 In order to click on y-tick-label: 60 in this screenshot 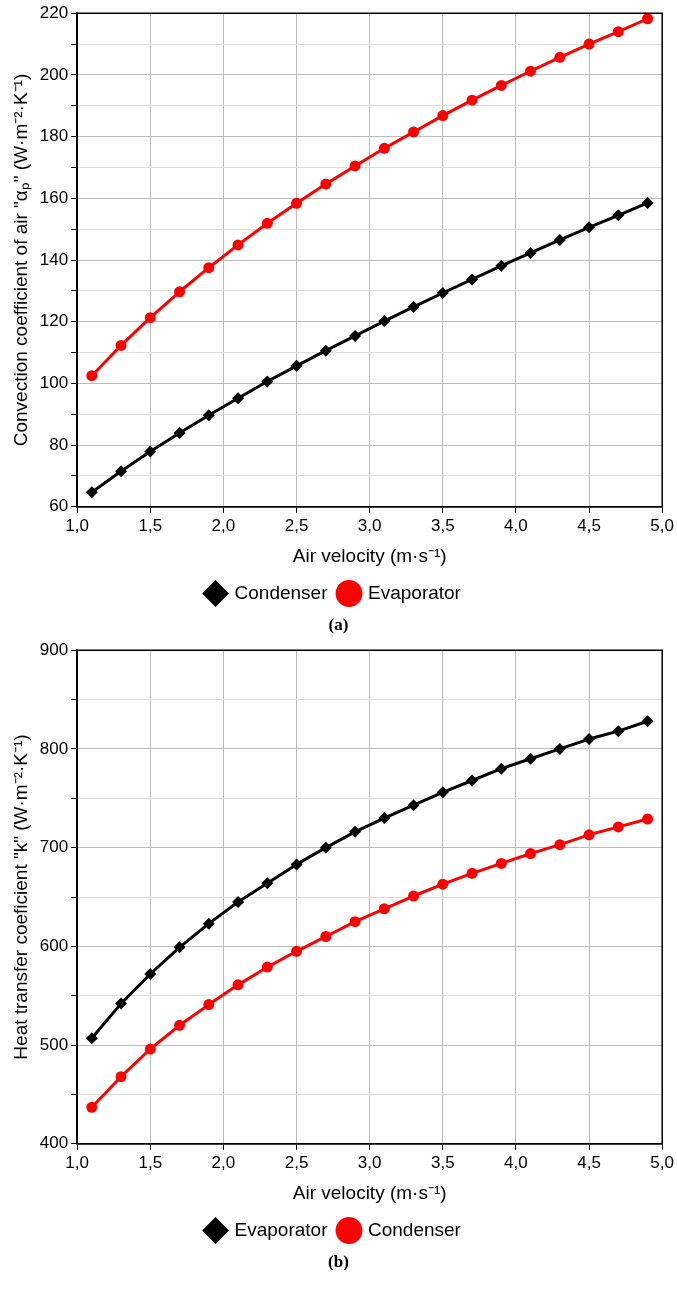, I will do `click(59, 506)`.